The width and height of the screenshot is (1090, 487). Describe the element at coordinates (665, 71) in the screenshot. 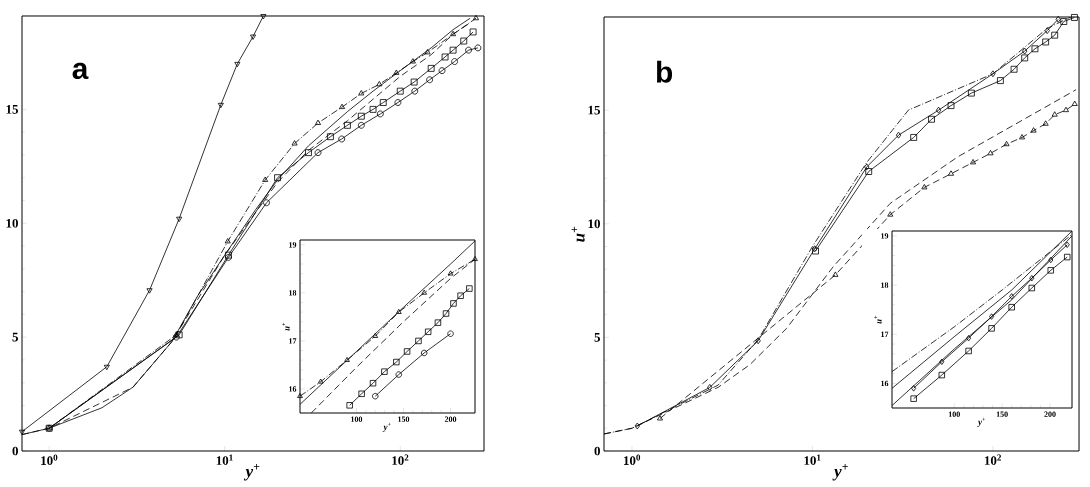

I see `text: b` at that location.